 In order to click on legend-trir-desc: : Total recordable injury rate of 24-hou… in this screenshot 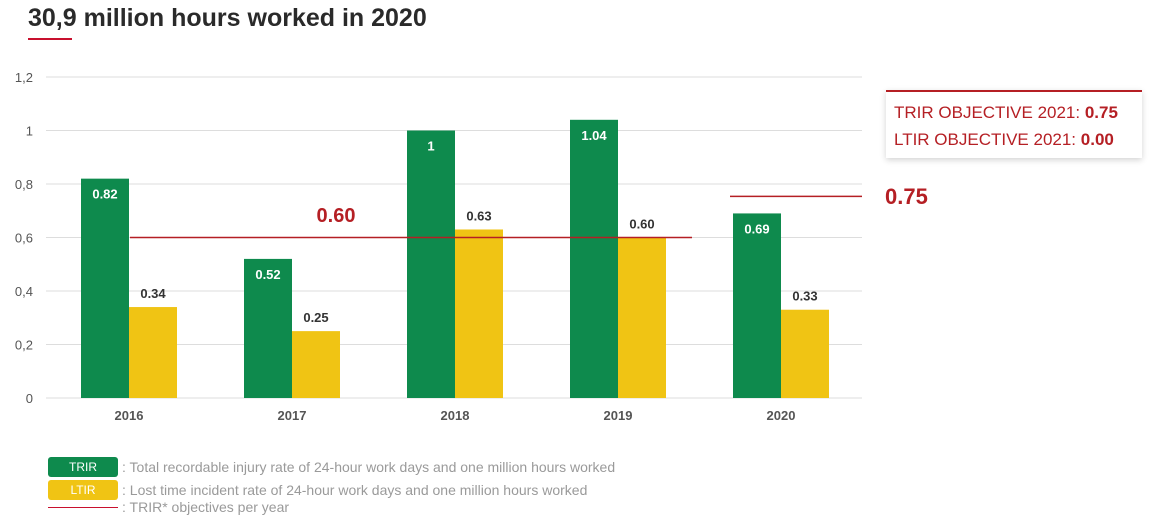, I will do `click(369, 467)`.